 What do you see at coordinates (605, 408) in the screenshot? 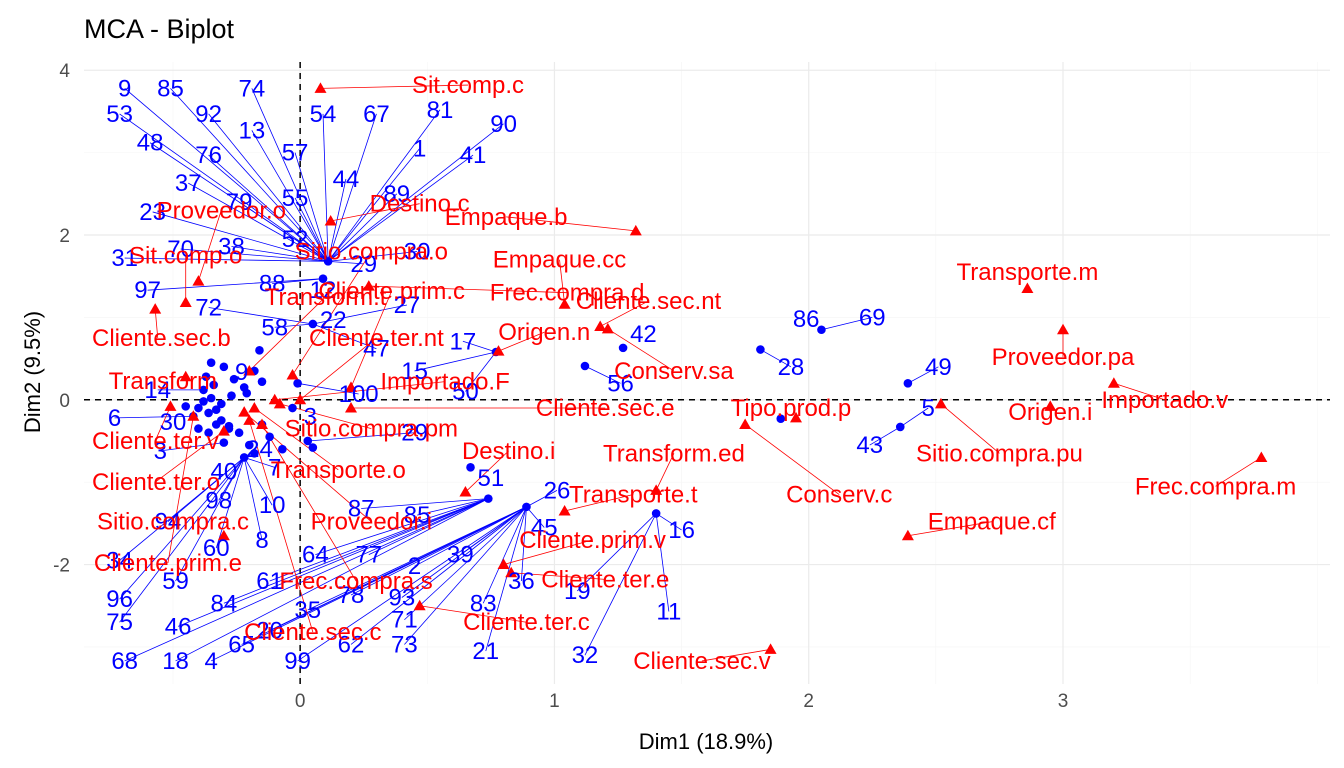
I see `variable-label: Cliente.sec.e` at bounding box center [605, 408].